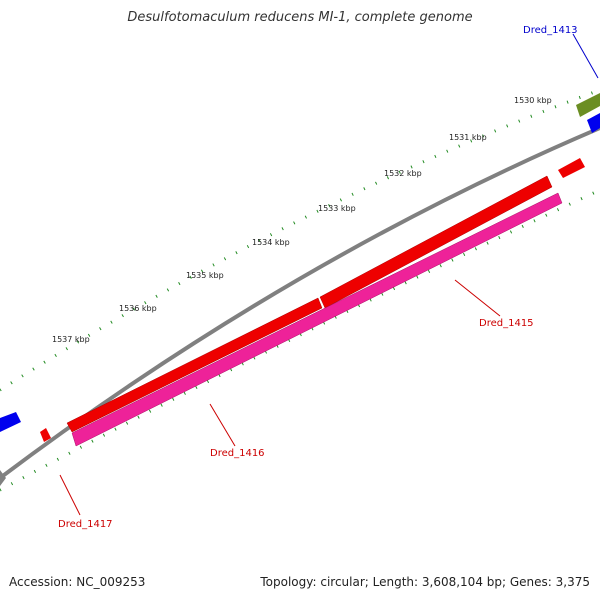  What do you see at coordinates (468, 137) in the screenshot?
I see `tick-label: 1531 kbp` at bounding box center [468, 137].